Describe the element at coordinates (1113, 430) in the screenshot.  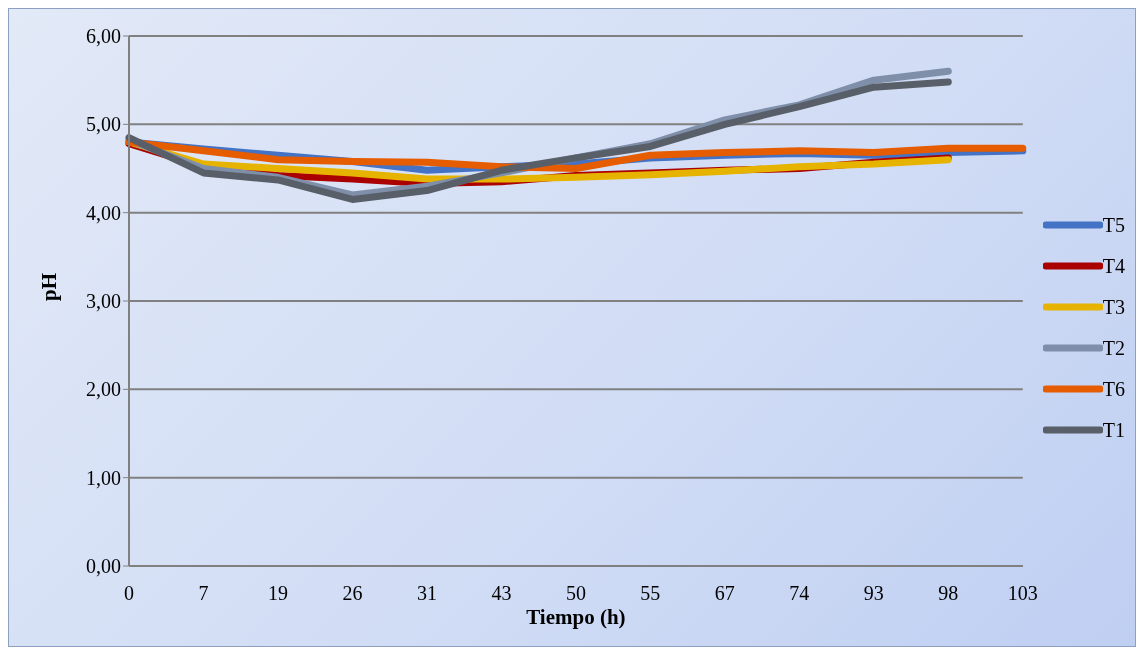
I see `legend-label: T1` at that location.